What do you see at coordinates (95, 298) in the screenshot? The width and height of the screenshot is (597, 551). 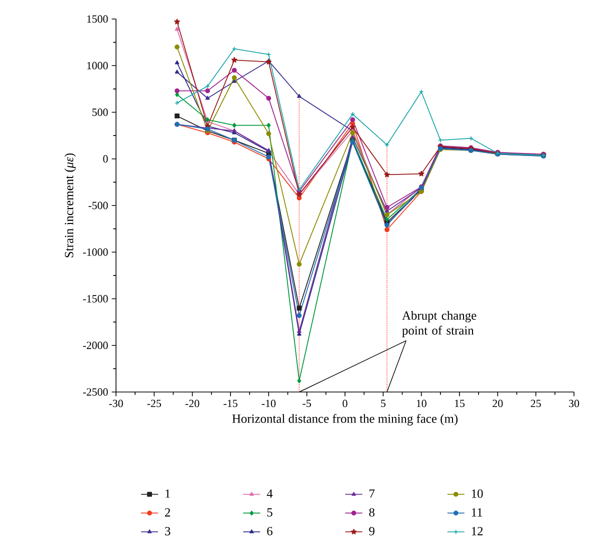 I see `y-tick-label: -1500` at bounding box center [95, 298].